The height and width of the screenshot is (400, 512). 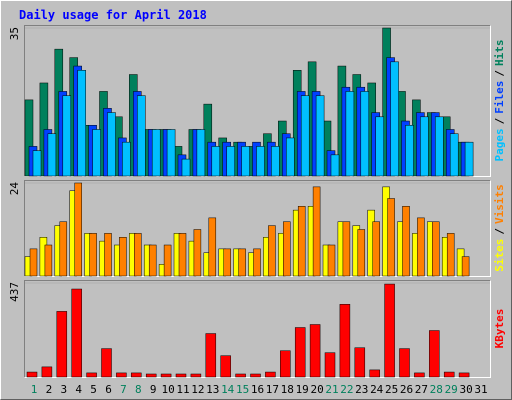 What do you see at coordinates (377, 389) in the screenshot?
I see `x-tick-label: 24` at bounding box center [377, 389].